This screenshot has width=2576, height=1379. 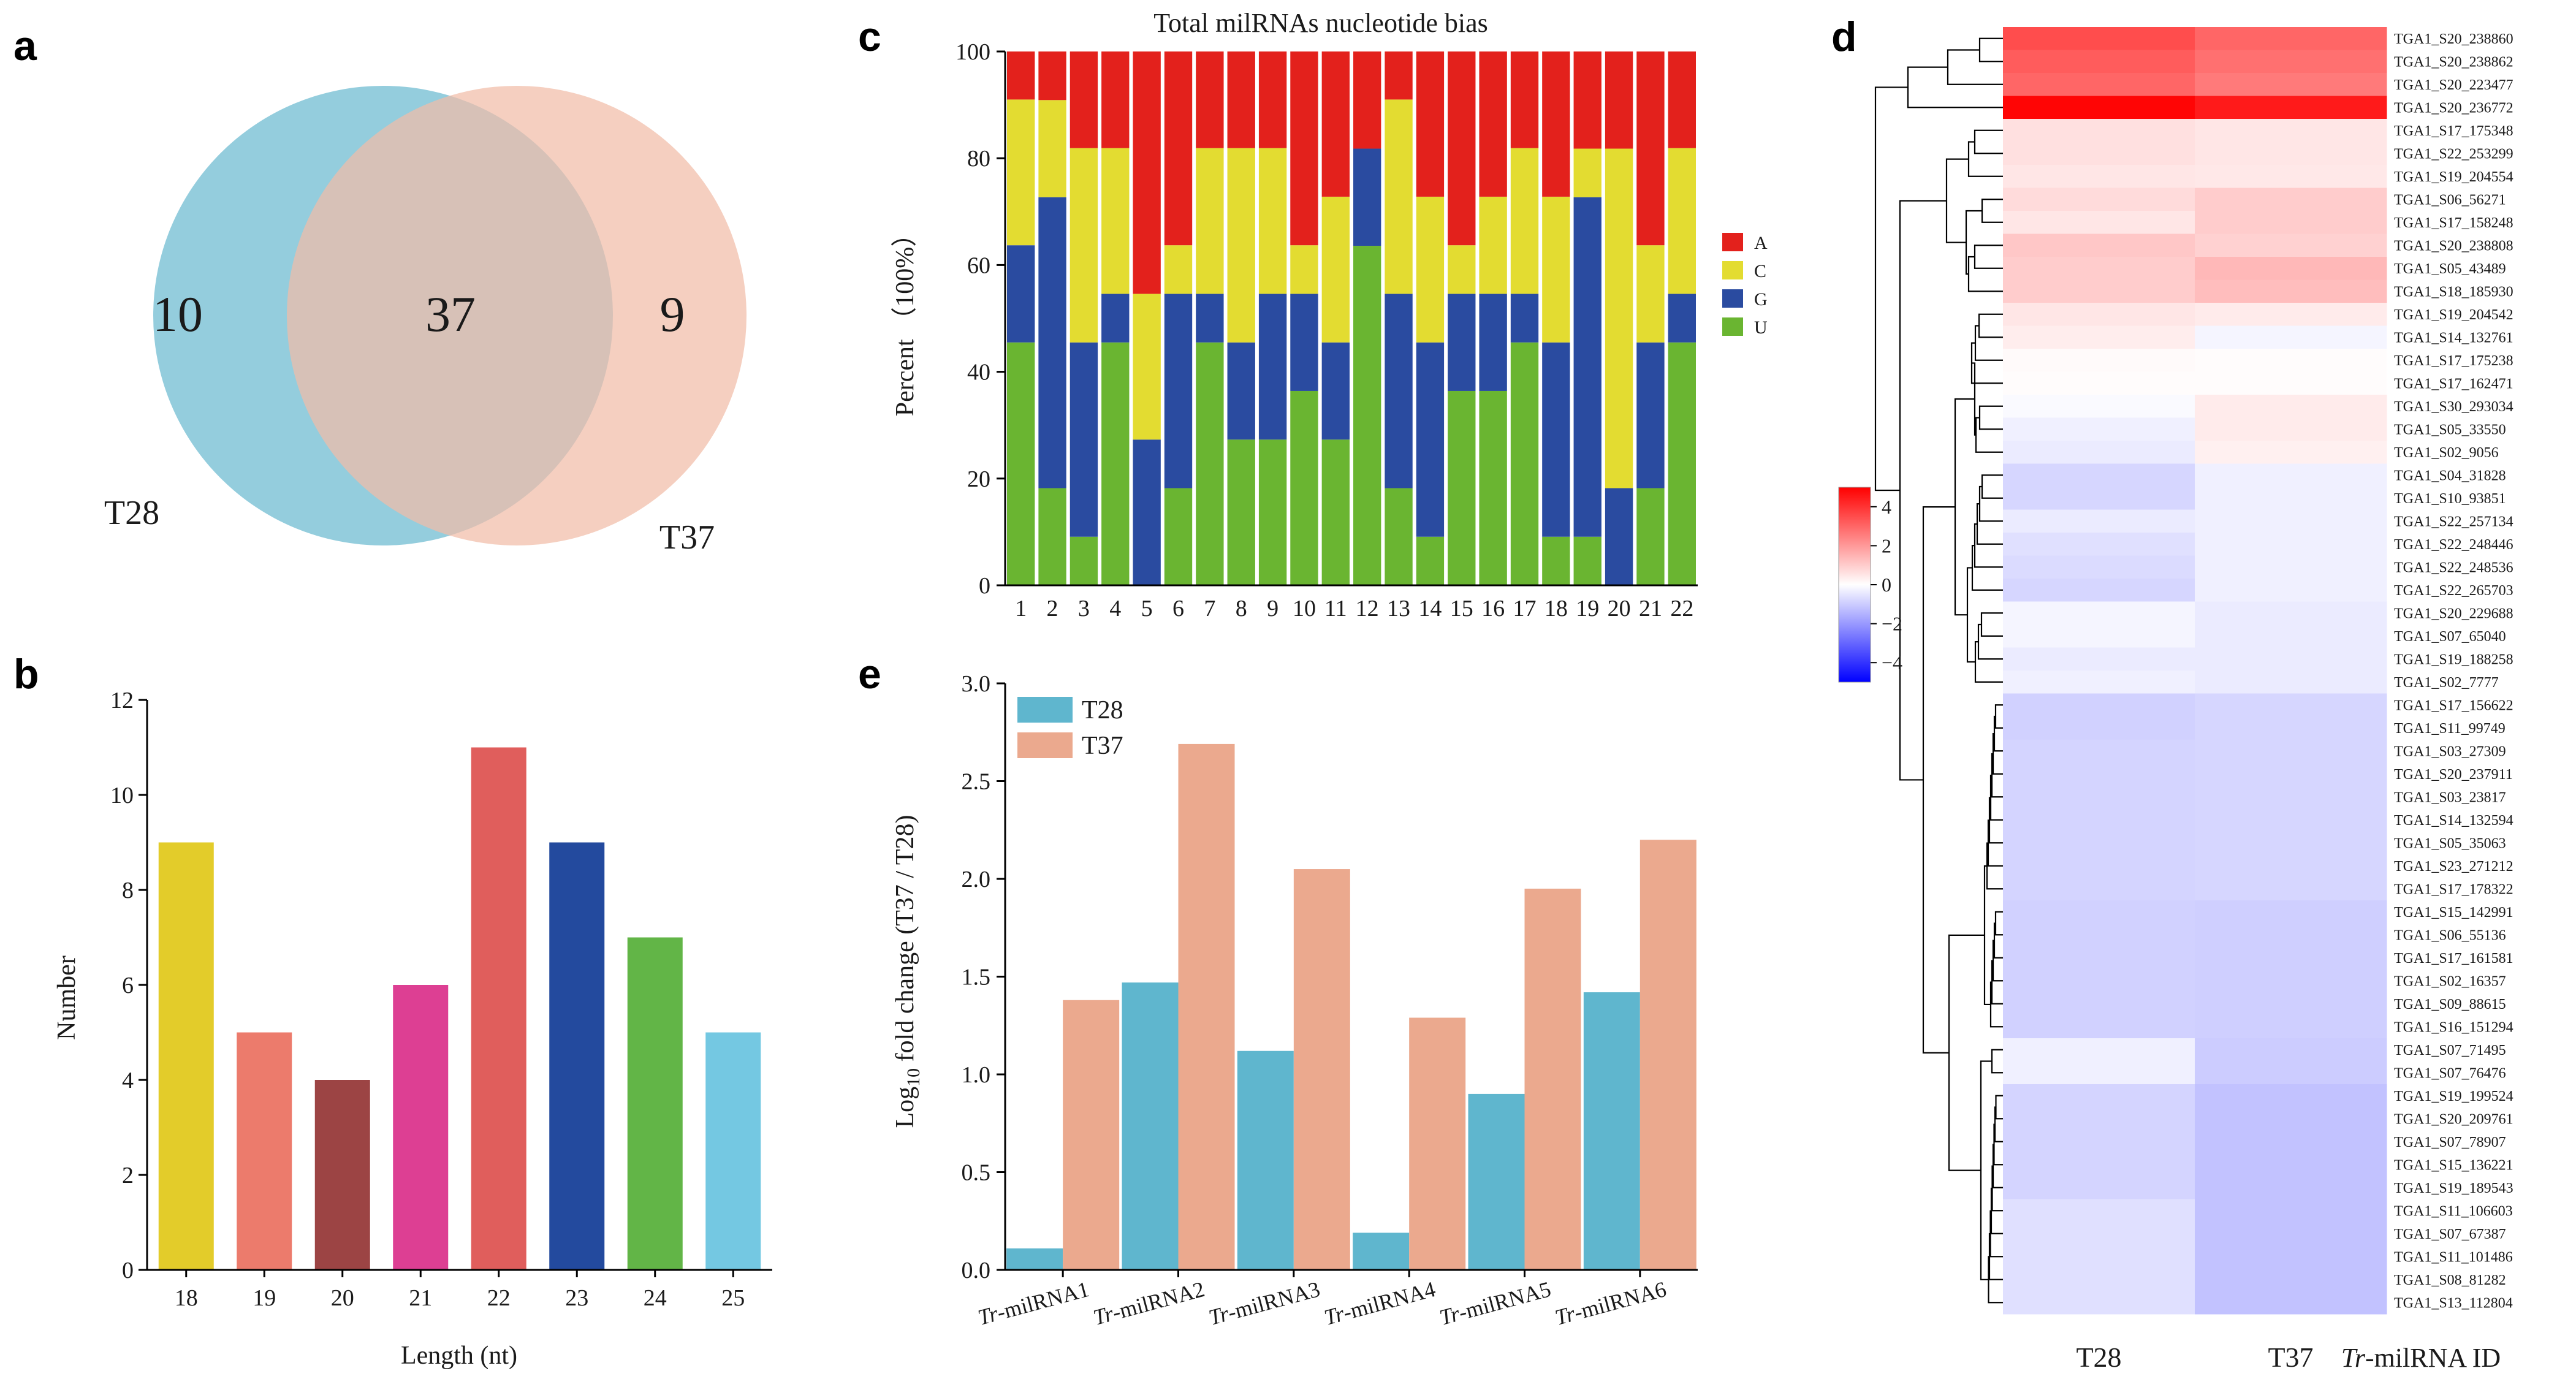 What do you see at coordinates (907, 971) in the screenshot?
I see `e-y-axis-title: Log10 fold change (T37 / T28)` at bounding box center [907, 971].